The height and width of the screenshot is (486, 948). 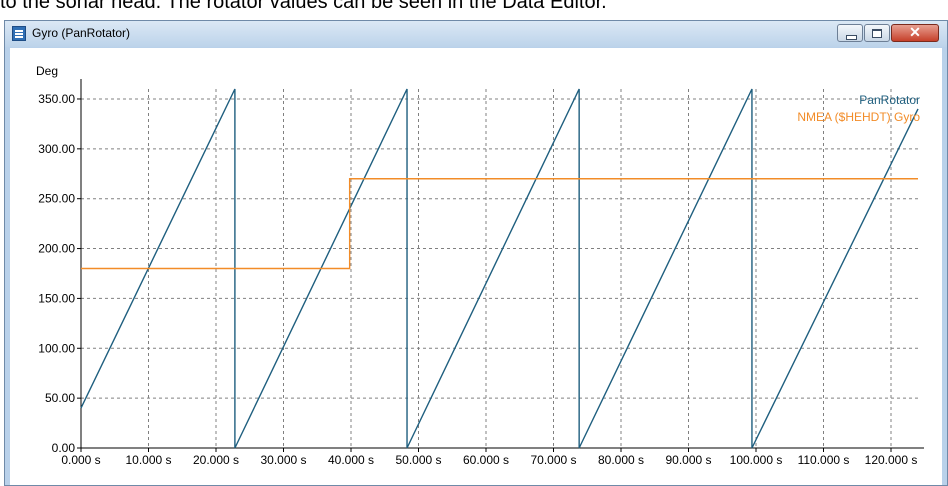 I want to click on window-title: Gyro (PanRotator), so click(x=81, y=33).